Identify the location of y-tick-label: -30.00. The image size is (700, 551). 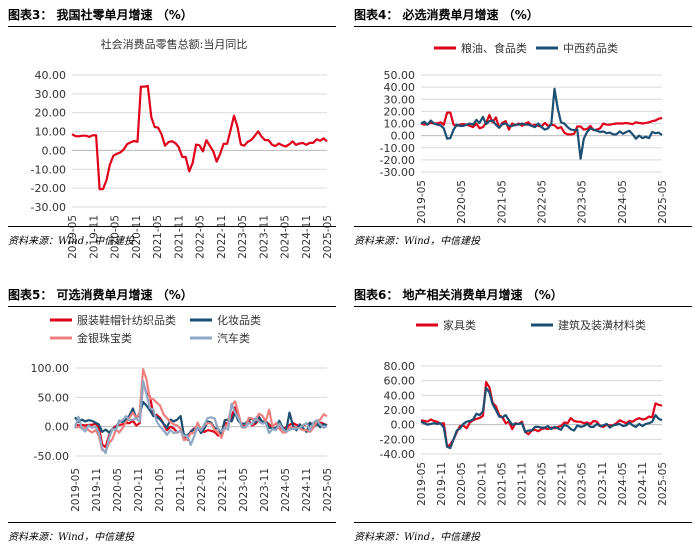
(48, 207).